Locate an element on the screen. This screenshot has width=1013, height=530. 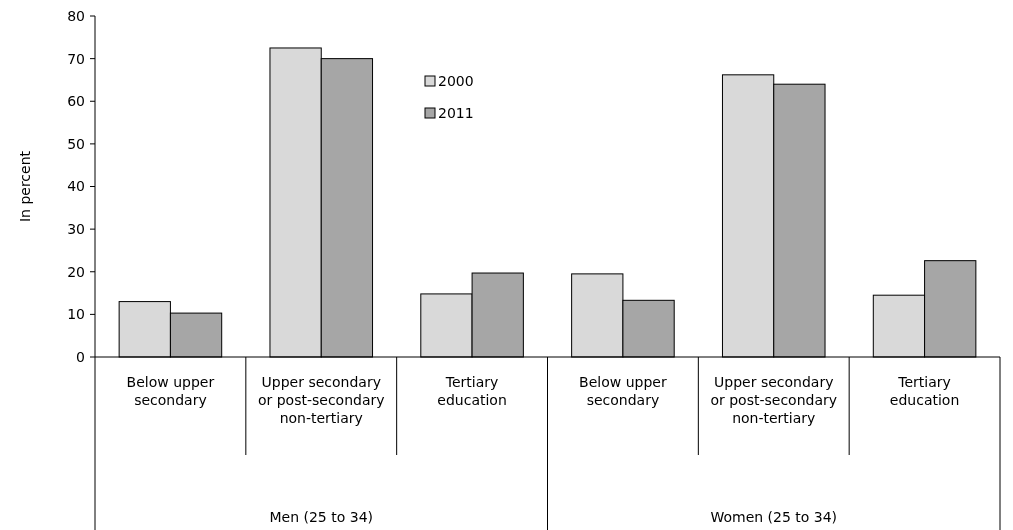
legend-label: 2000 is located at coordinates (456, 80).